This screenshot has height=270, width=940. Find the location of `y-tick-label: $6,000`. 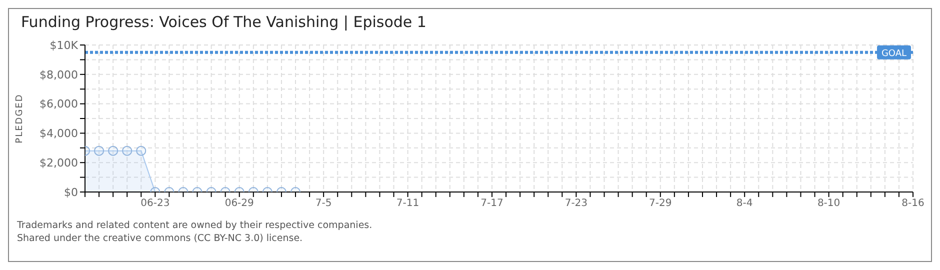

y-tick-label: $6,000 is located at coordinates (59, 104).